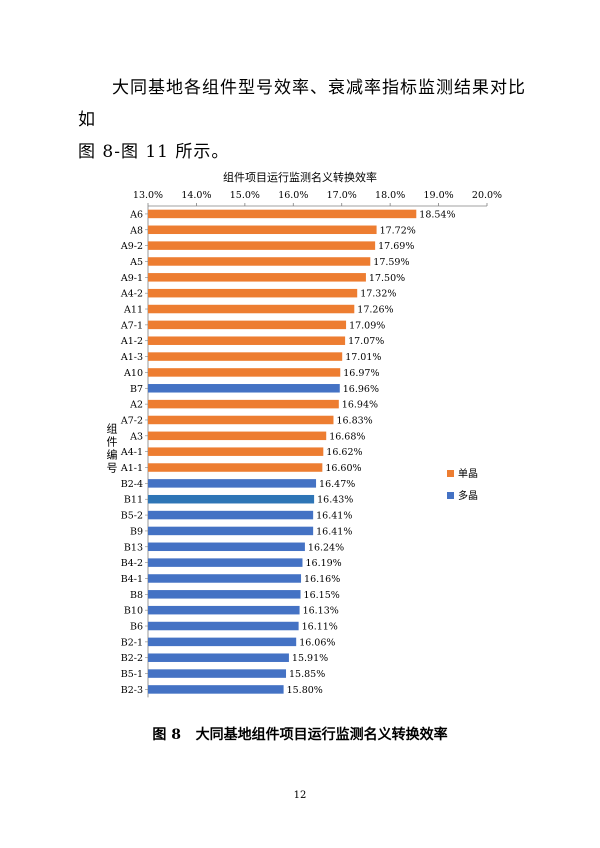  I want to click on bar-a5, so click(259, 261).